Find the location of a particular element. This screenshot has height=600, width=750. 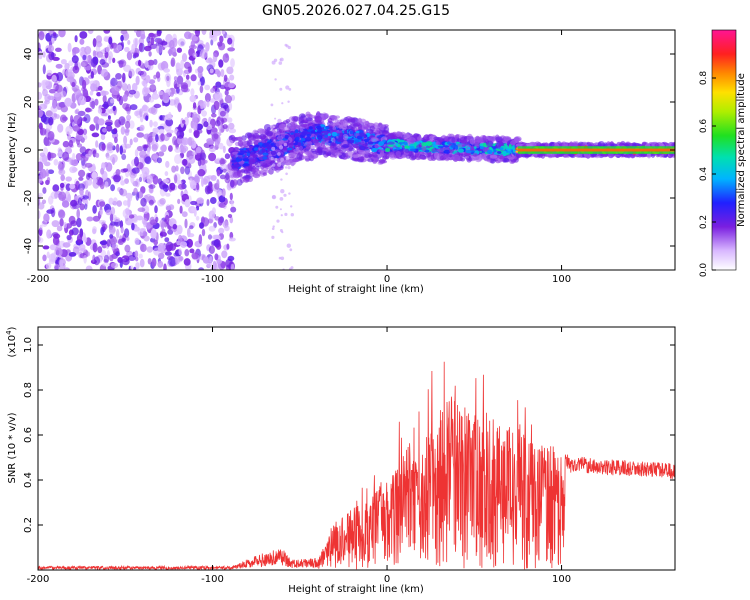

snr-y-axis-label: SNR (10 * v/v) is located at coordinates (12, 447).